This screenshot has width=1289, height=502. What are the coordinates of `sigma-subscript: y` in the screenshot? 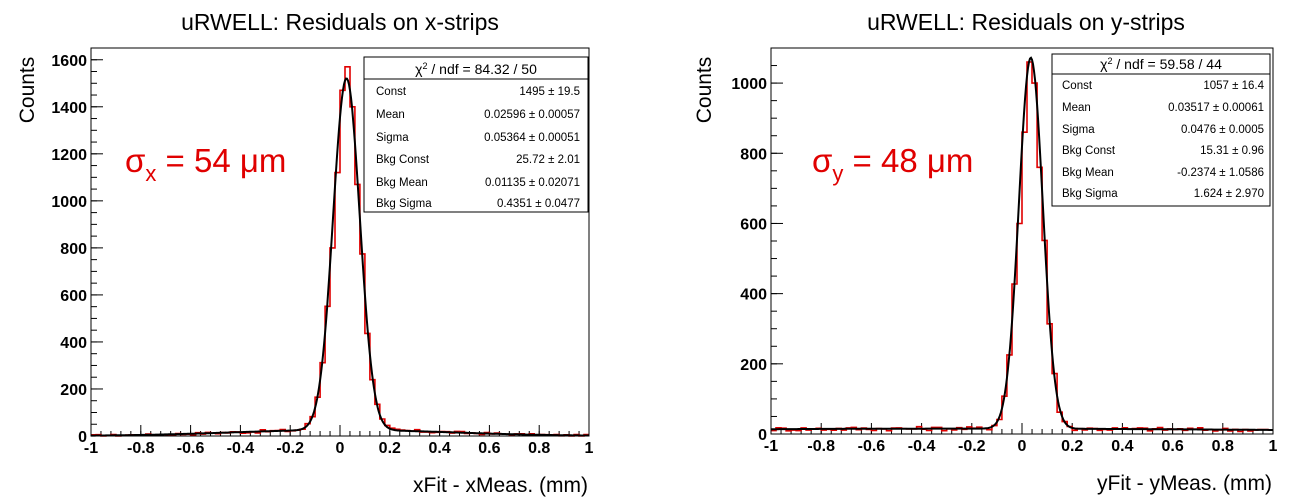 It's located at (837, 173).